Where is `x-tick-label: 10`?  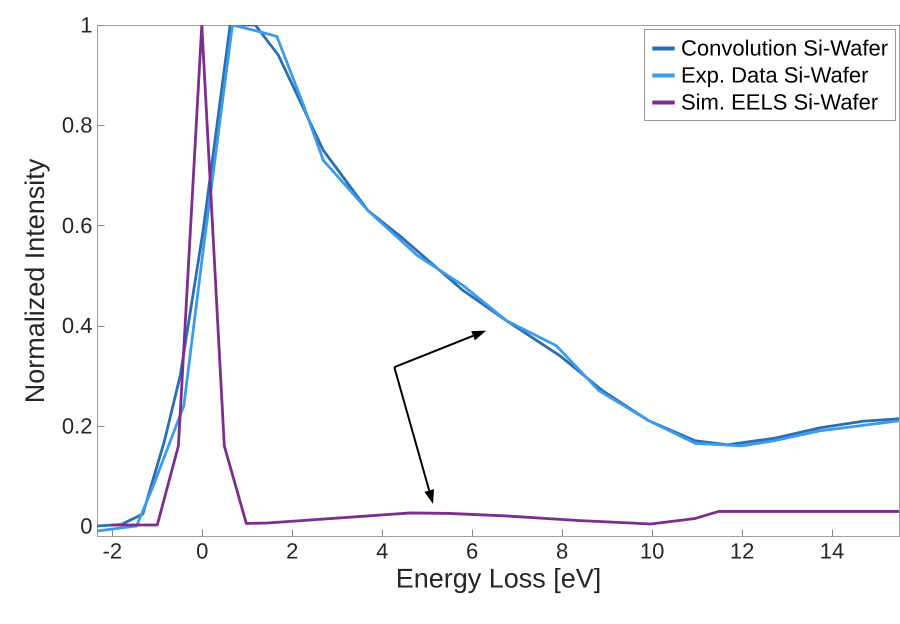
x-tick-label: 10 is located at coordinates (652, 551).